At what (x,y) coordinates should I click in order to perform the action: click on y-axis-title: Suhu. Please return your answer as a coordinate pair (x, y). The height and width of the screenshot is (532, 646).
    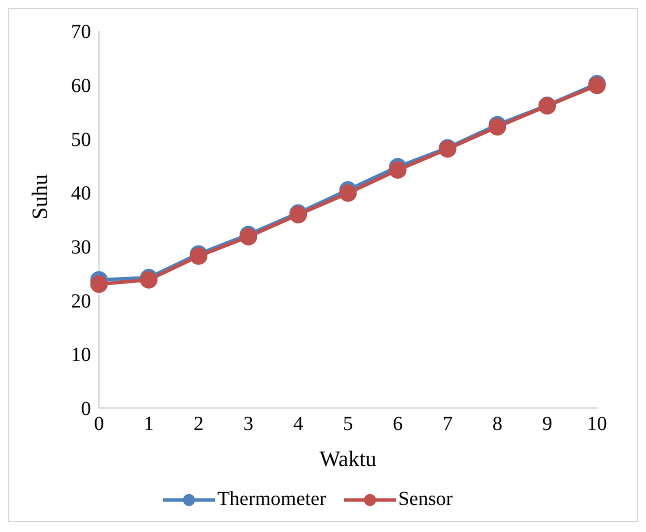
    Looking at the image, I should click on (39, 197).